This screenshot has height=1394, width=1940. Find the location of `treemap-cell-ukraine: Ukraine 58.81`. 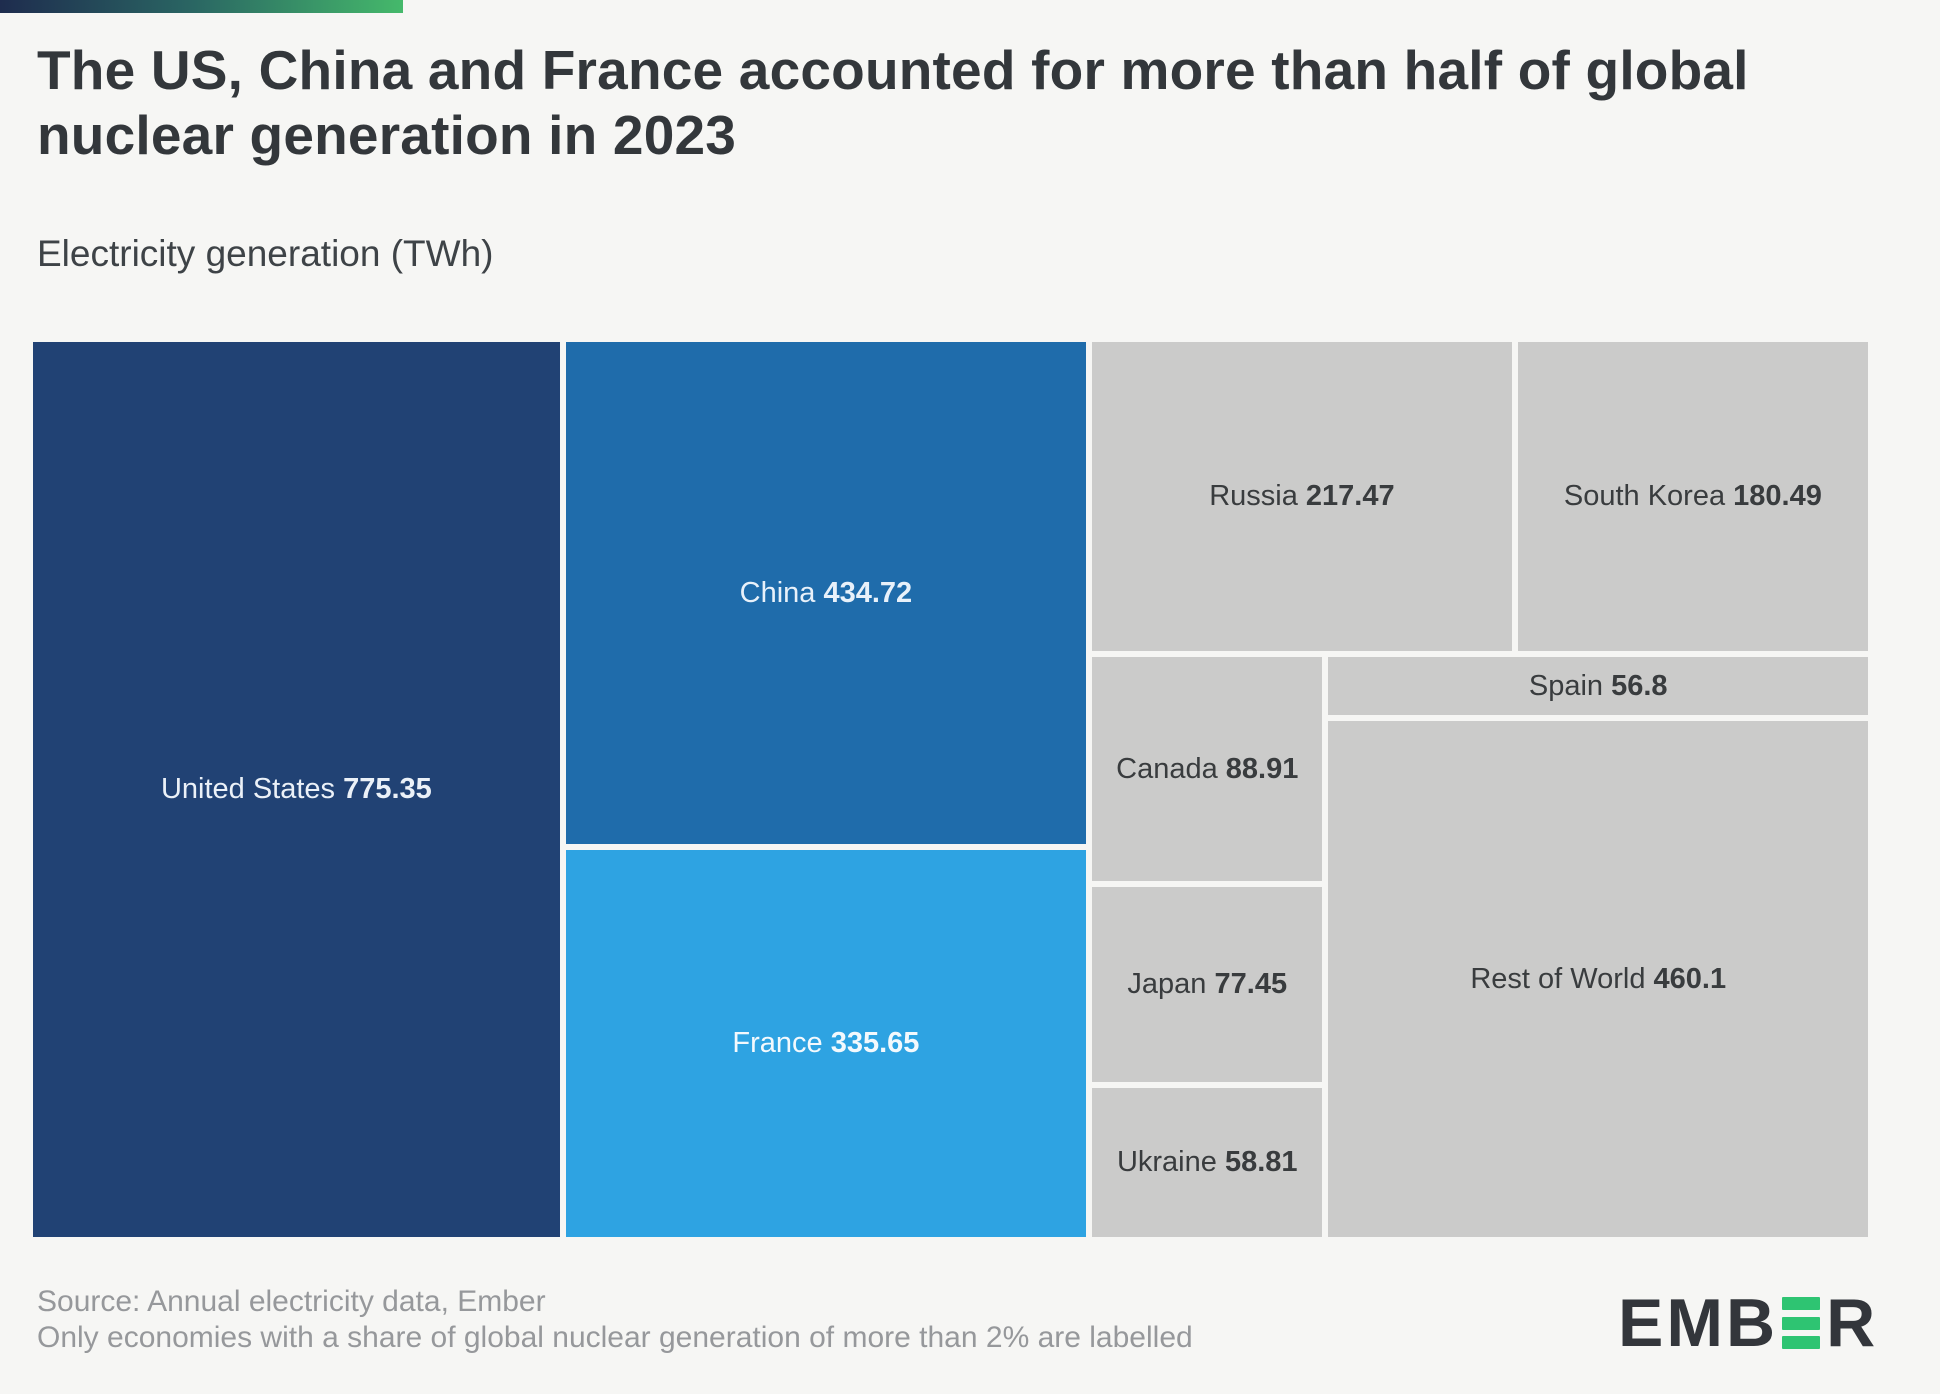

treemap-cell-ukraine: Ukraine 58.81 is located at coordinates (1207, 1162).